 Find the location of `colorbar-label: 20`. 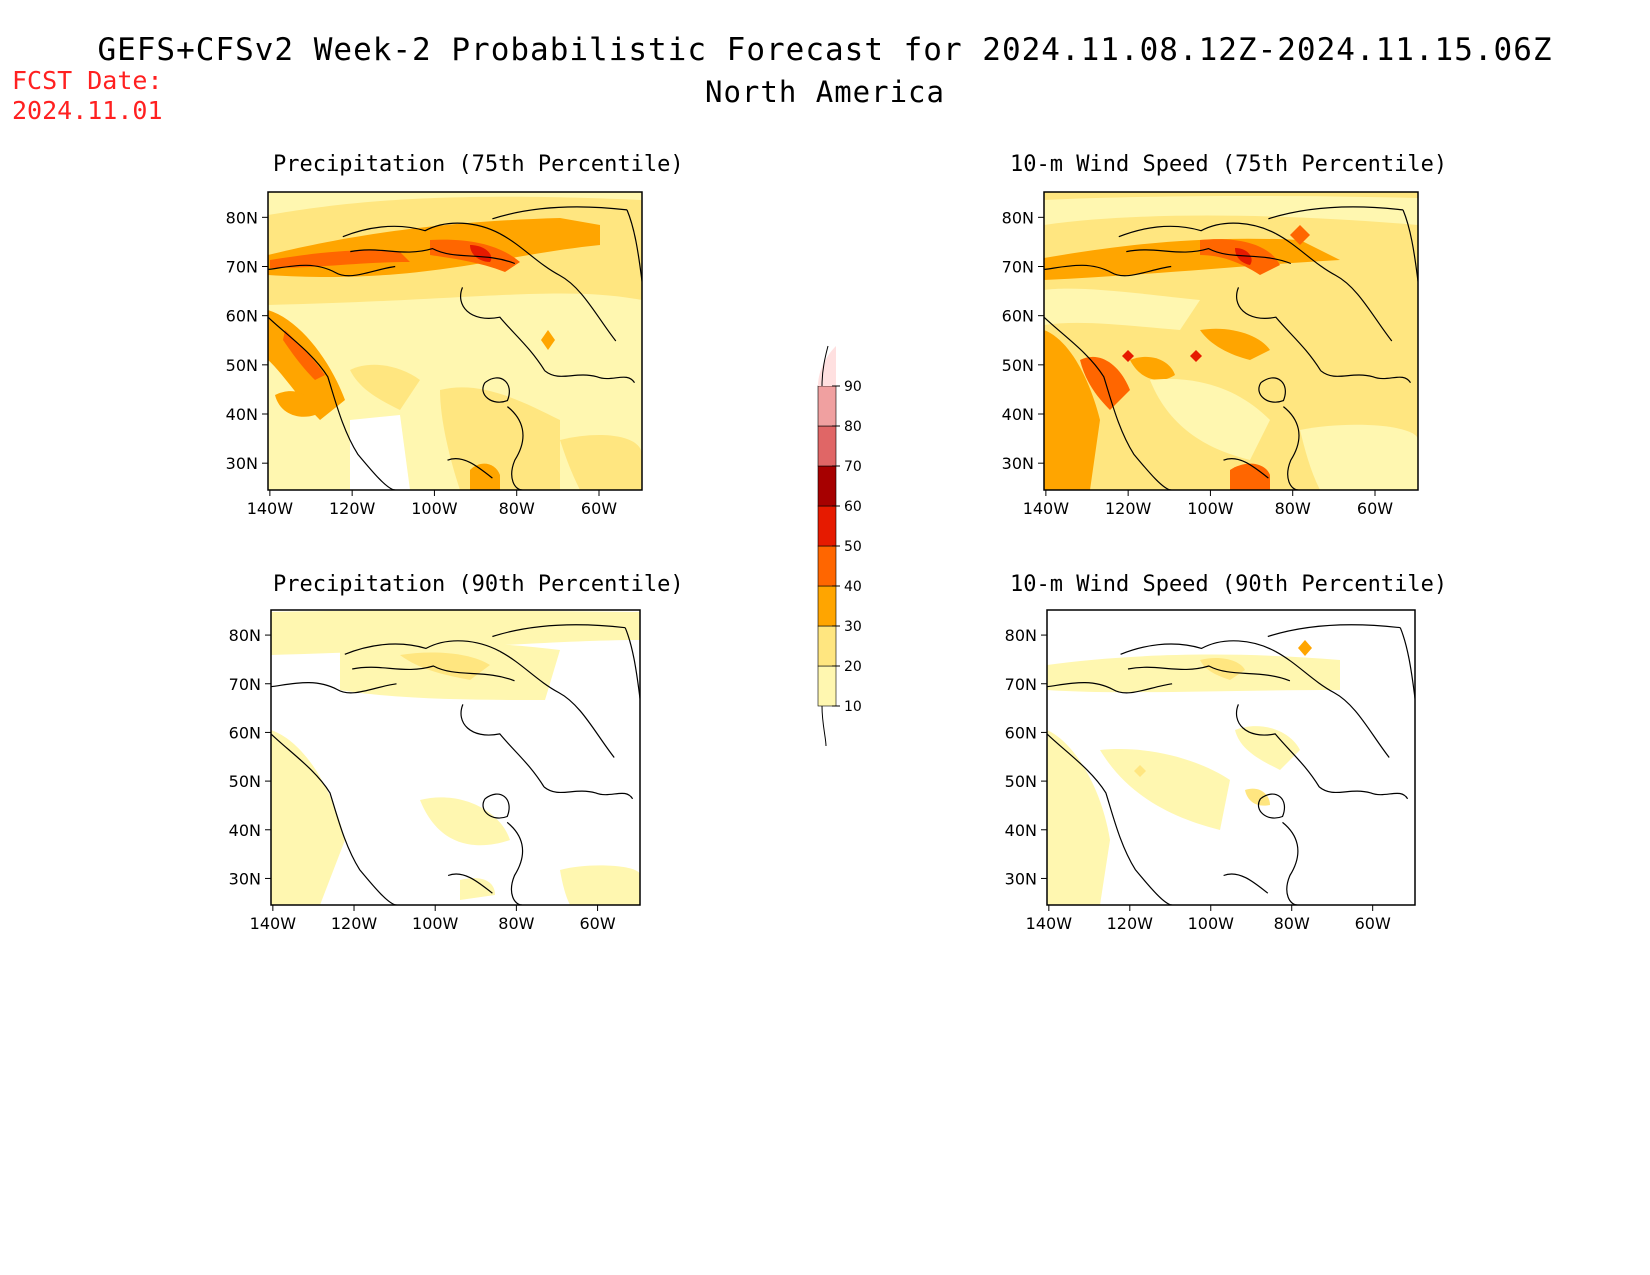

colorbar-label: 20 is located at coordinates (853, 667).